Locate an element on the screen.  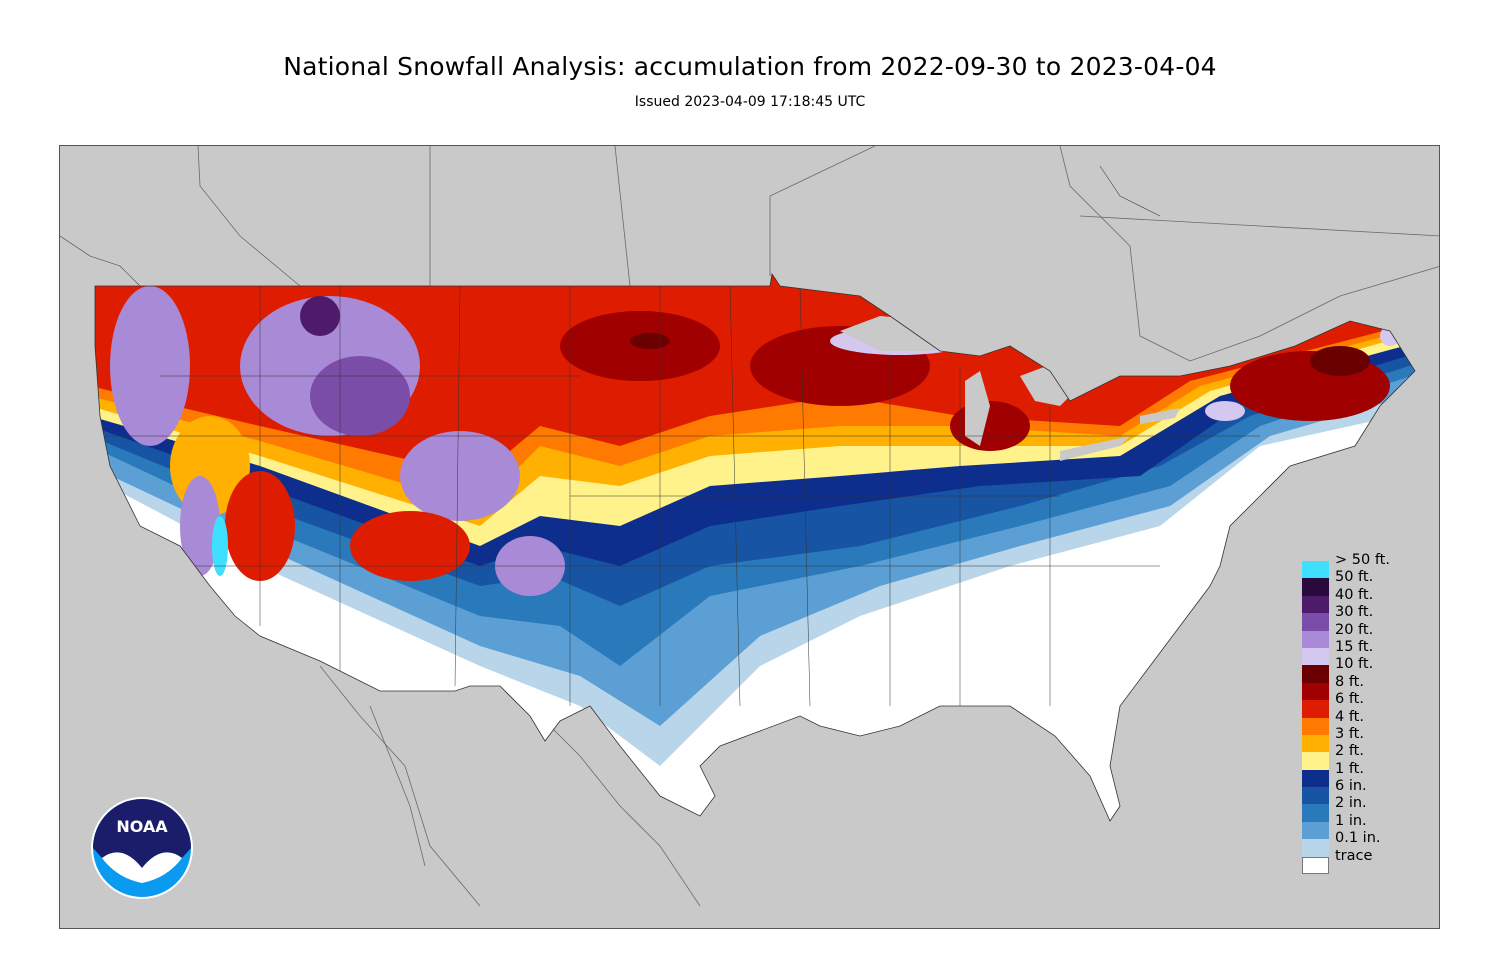
legend-label: 8 ft. is located at coordinates (1349, 681).